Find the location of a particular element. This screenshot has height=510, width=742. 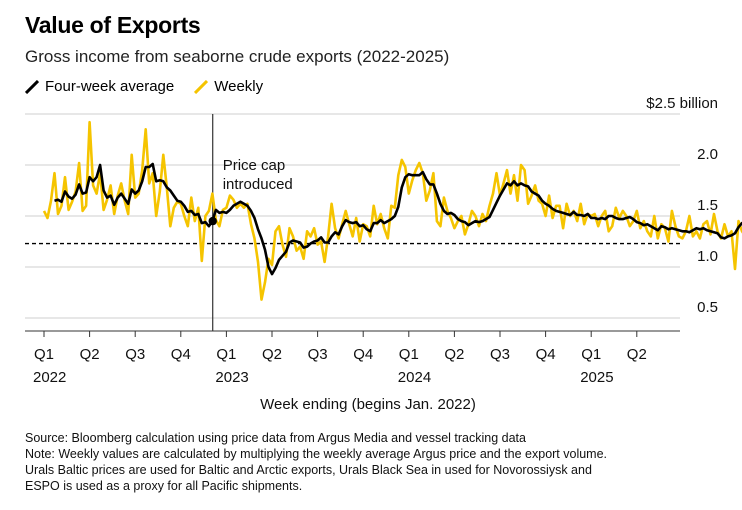

price-cap-marker is located at coordinates (212, 221).